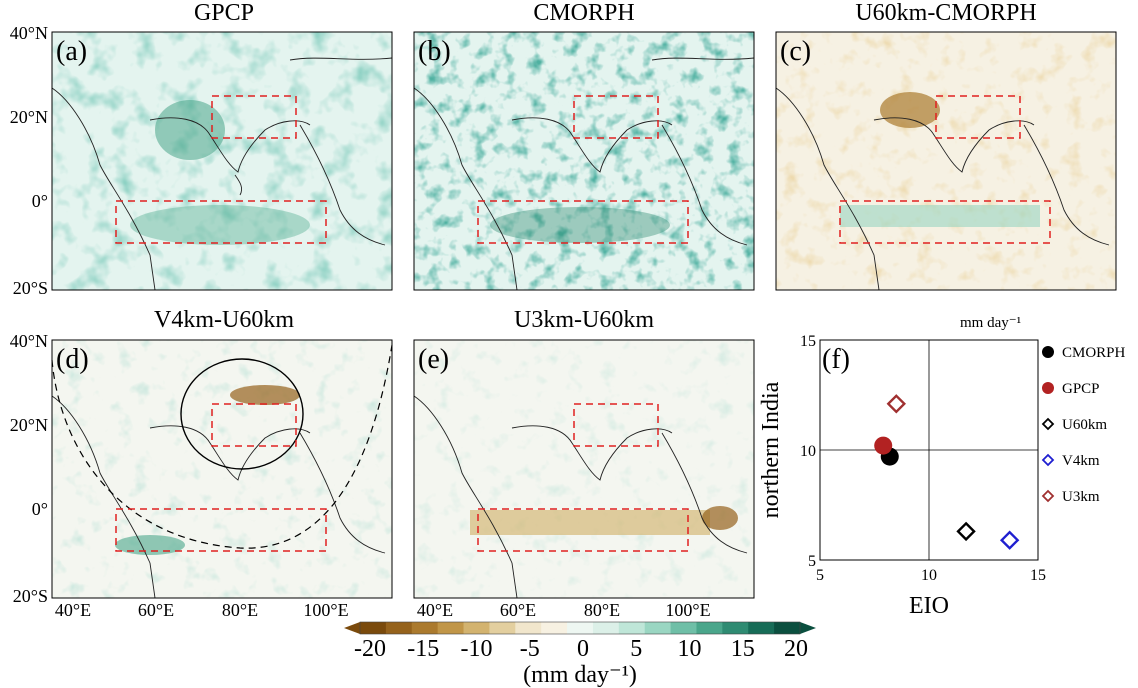 The height and width of the screenshot is (688, 1138). I want to click on legend-label: V4km, so click(1081, 461).